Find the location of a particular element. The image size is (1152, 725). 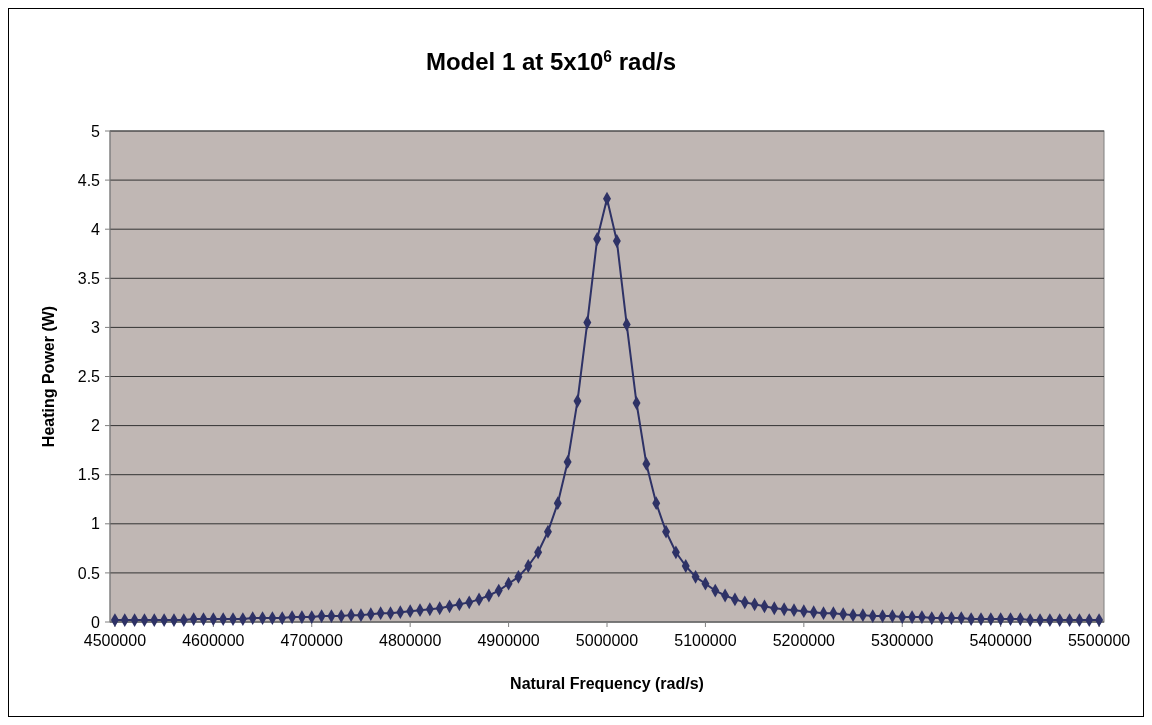

y-tick-label: 1.5 is located at coordinates (89, 475).